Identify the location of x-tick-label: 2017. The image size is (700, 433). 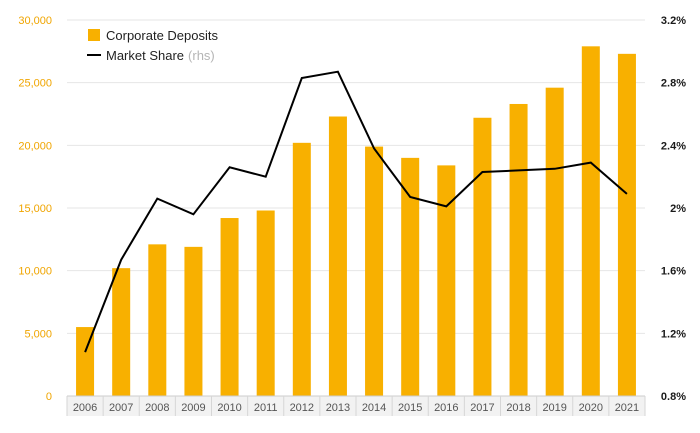
(482, 408).